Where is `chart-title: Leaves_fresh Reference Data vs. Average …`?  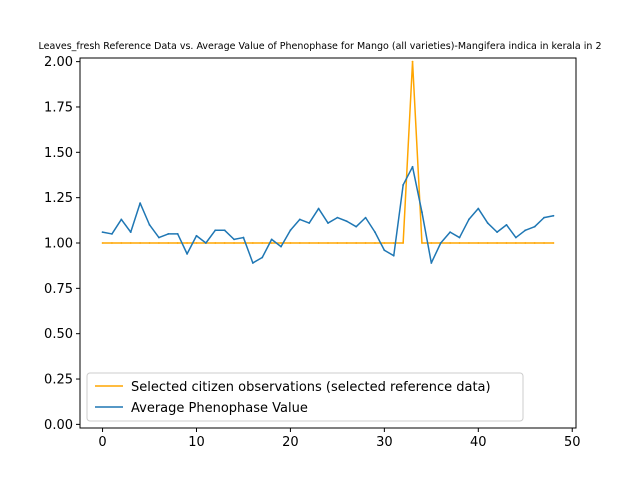 chart-title: Leaves_fresh Reference Data vs. Average … is located at coordinates (319, 46).